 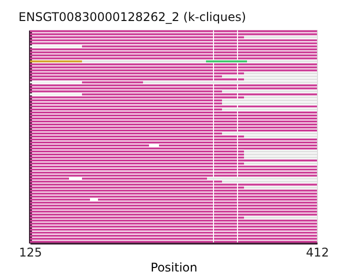 I want to click on x-axis-title: Position, so click(x=174, y=267).